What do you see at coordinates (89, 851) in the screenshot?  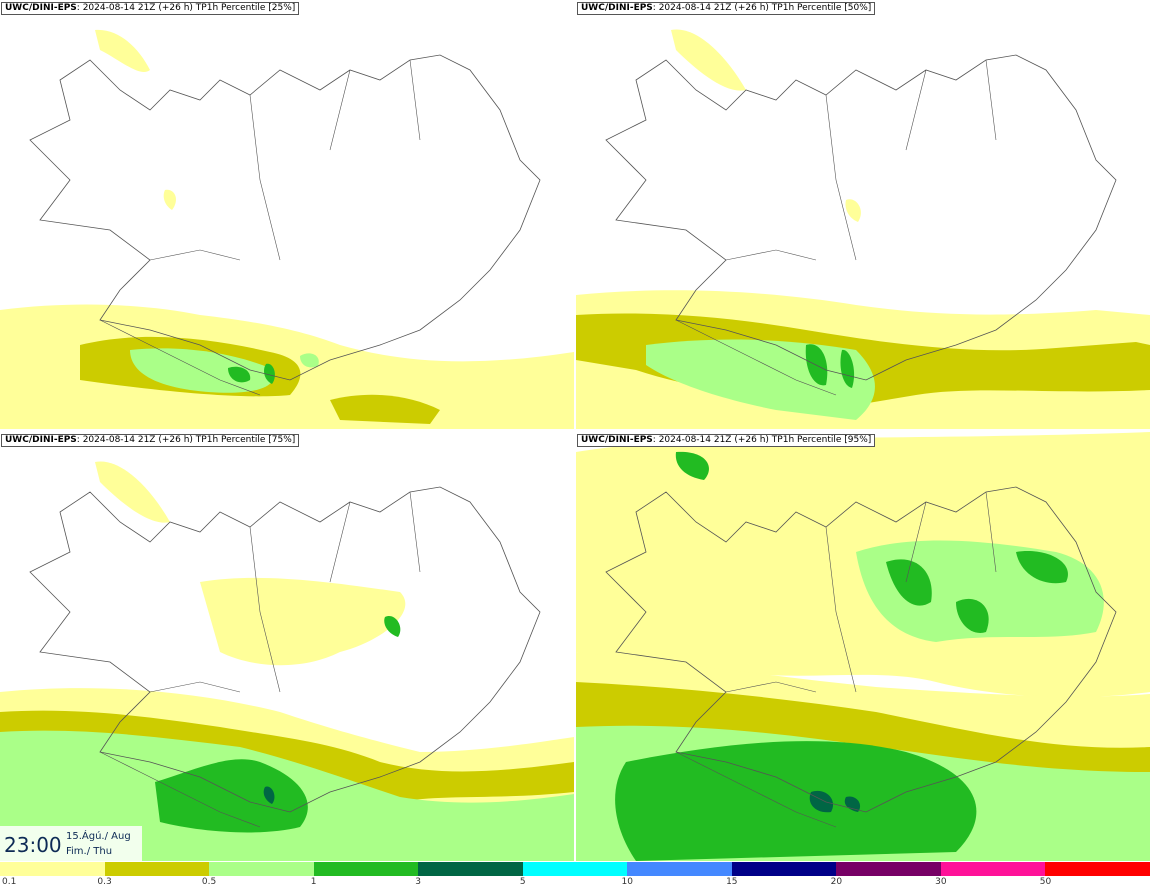 I see `valid-date-line2: Fim./ Thu` at bounding box center [89, 851].